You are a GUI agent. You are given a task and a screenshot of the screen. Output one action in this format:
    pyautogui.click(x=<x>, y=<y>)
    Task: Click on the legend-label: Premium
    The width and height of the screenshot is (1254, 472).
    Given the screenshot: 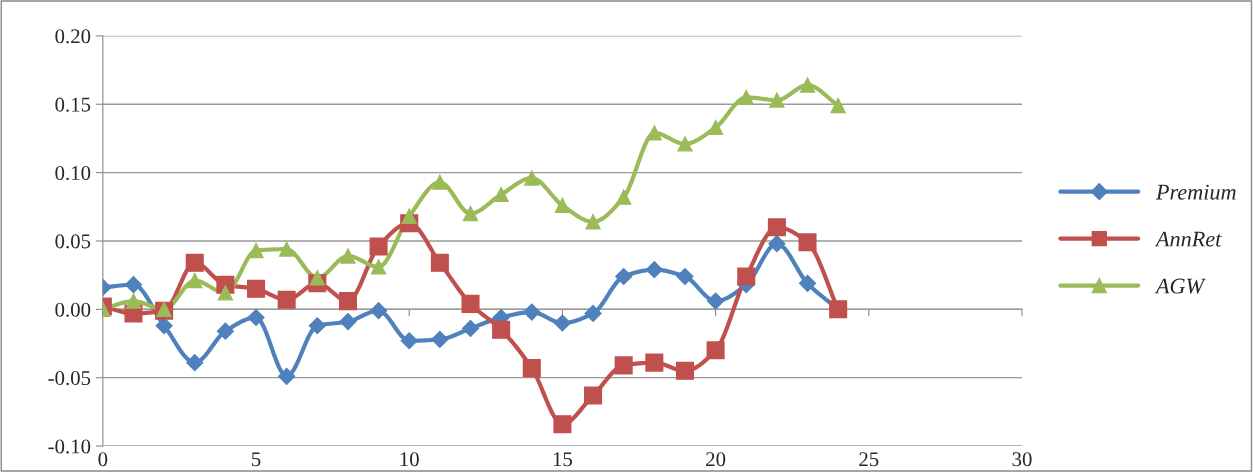 What is the action you would take?
    pyautogui.click(x=1195, y=192)
    